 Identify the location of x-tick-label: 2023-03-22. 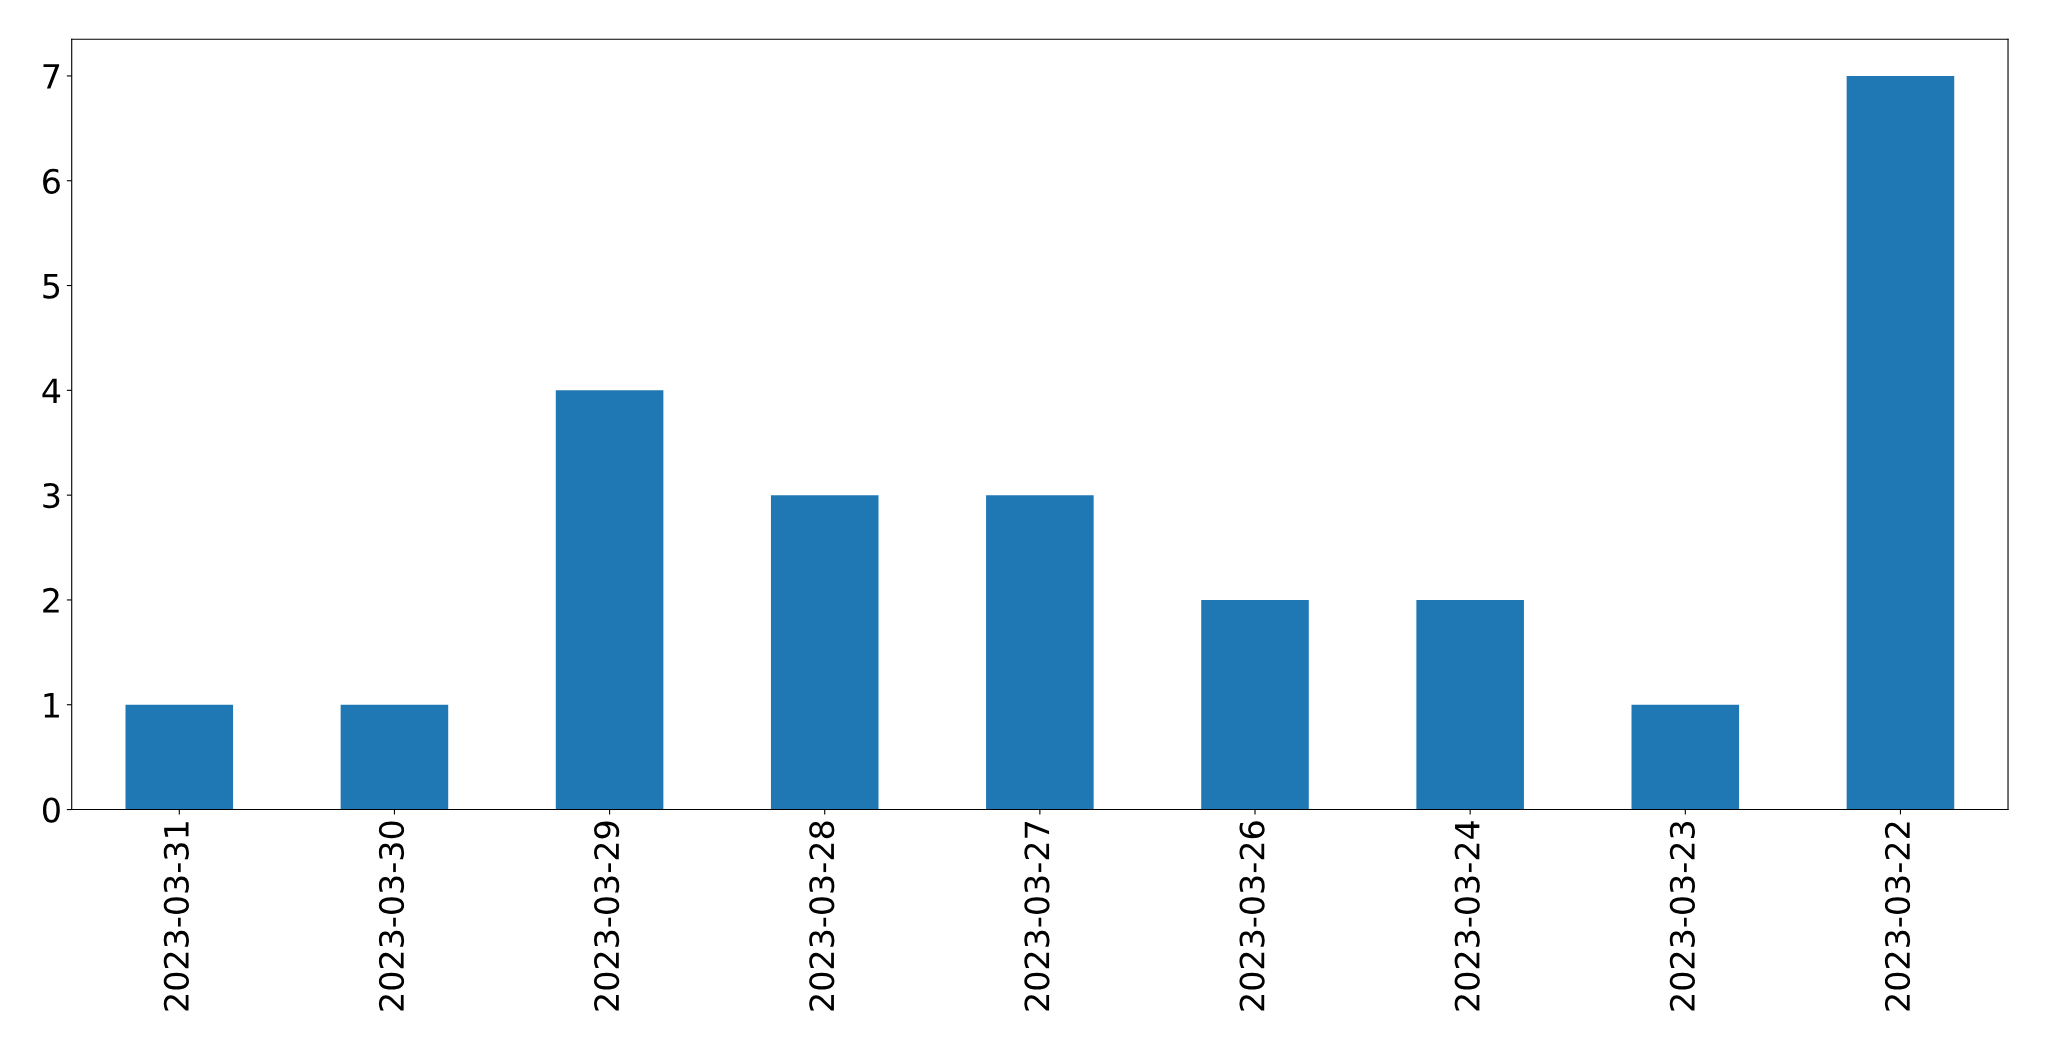
(1897, 916).